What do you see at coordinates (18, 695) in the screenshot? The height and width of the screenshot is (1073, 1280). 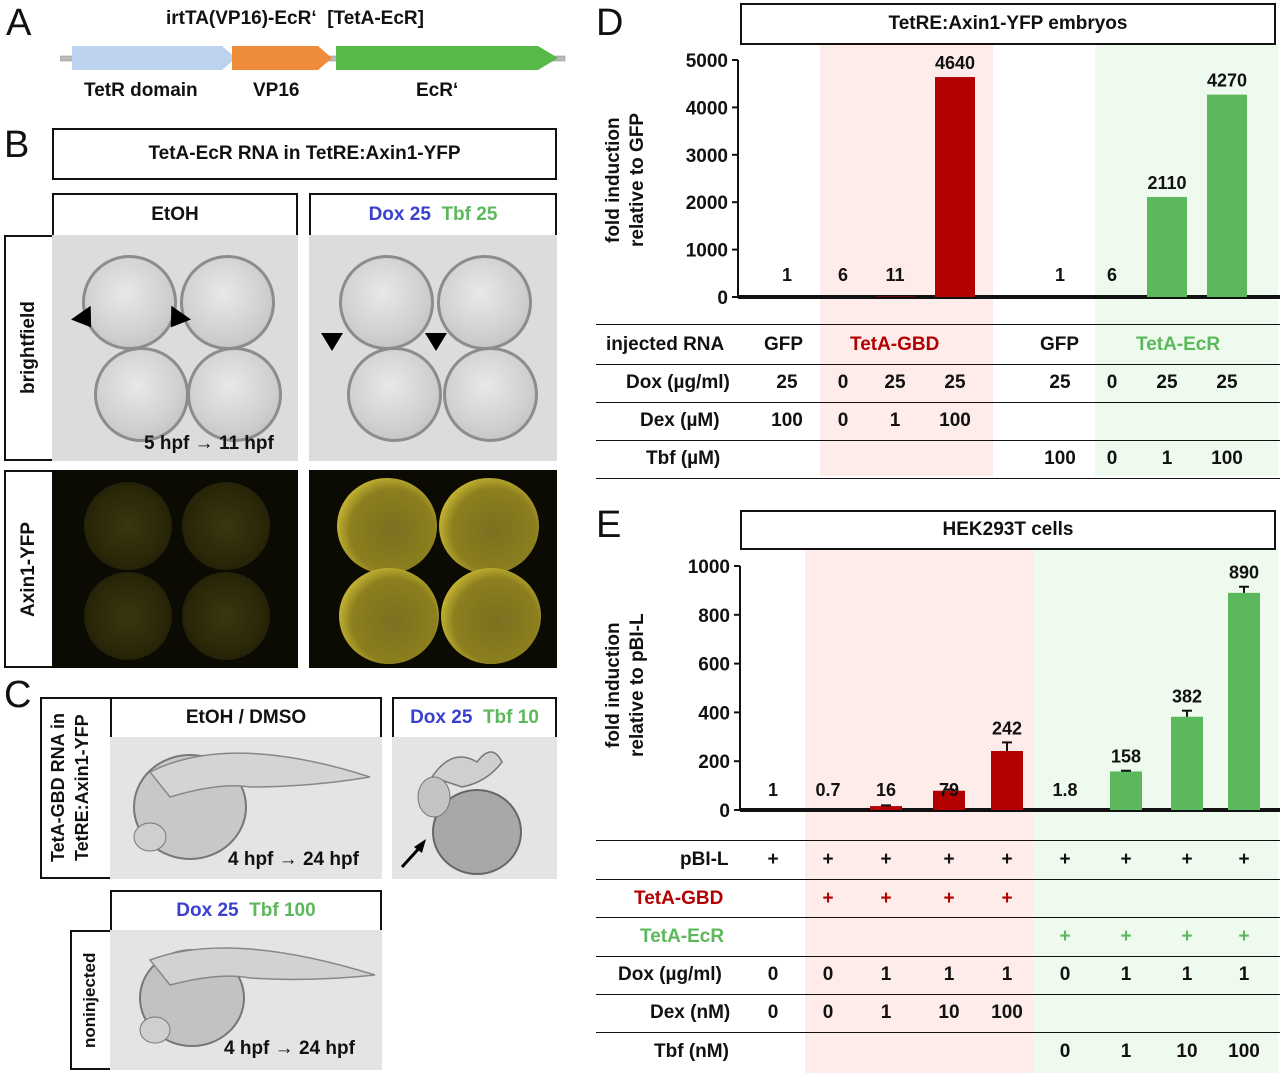 I see `panel-label-c: C` at bounding box center [18, 695].